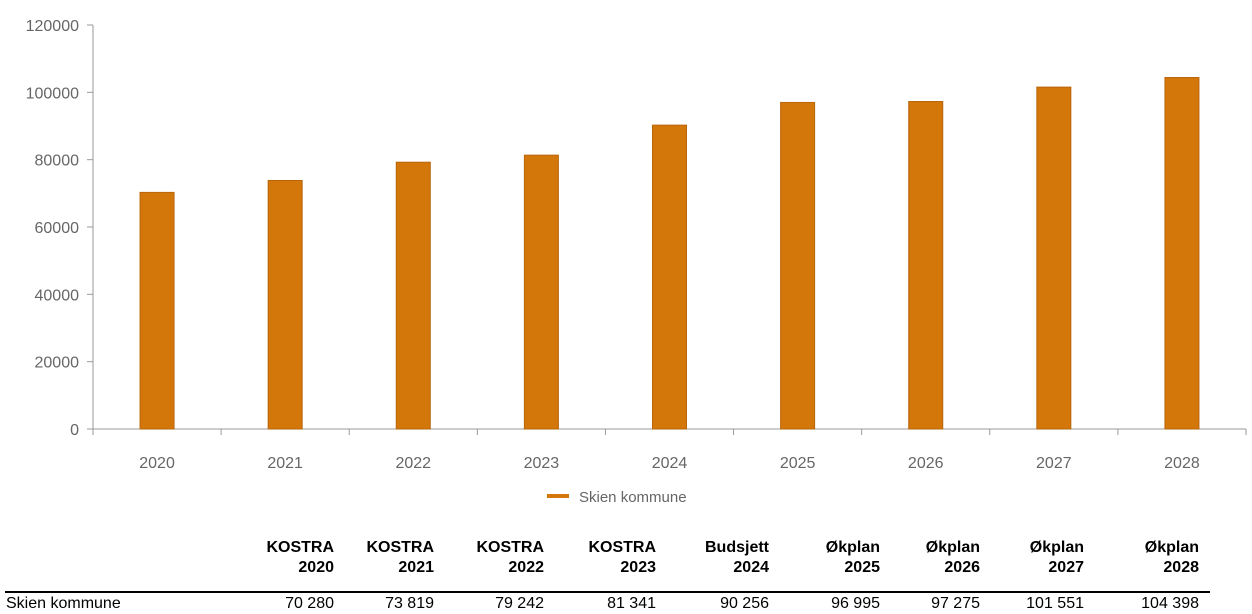 This screenshot has width=1252, height=614. I want to click on table-cell: 101 551, so click(1055, 603).